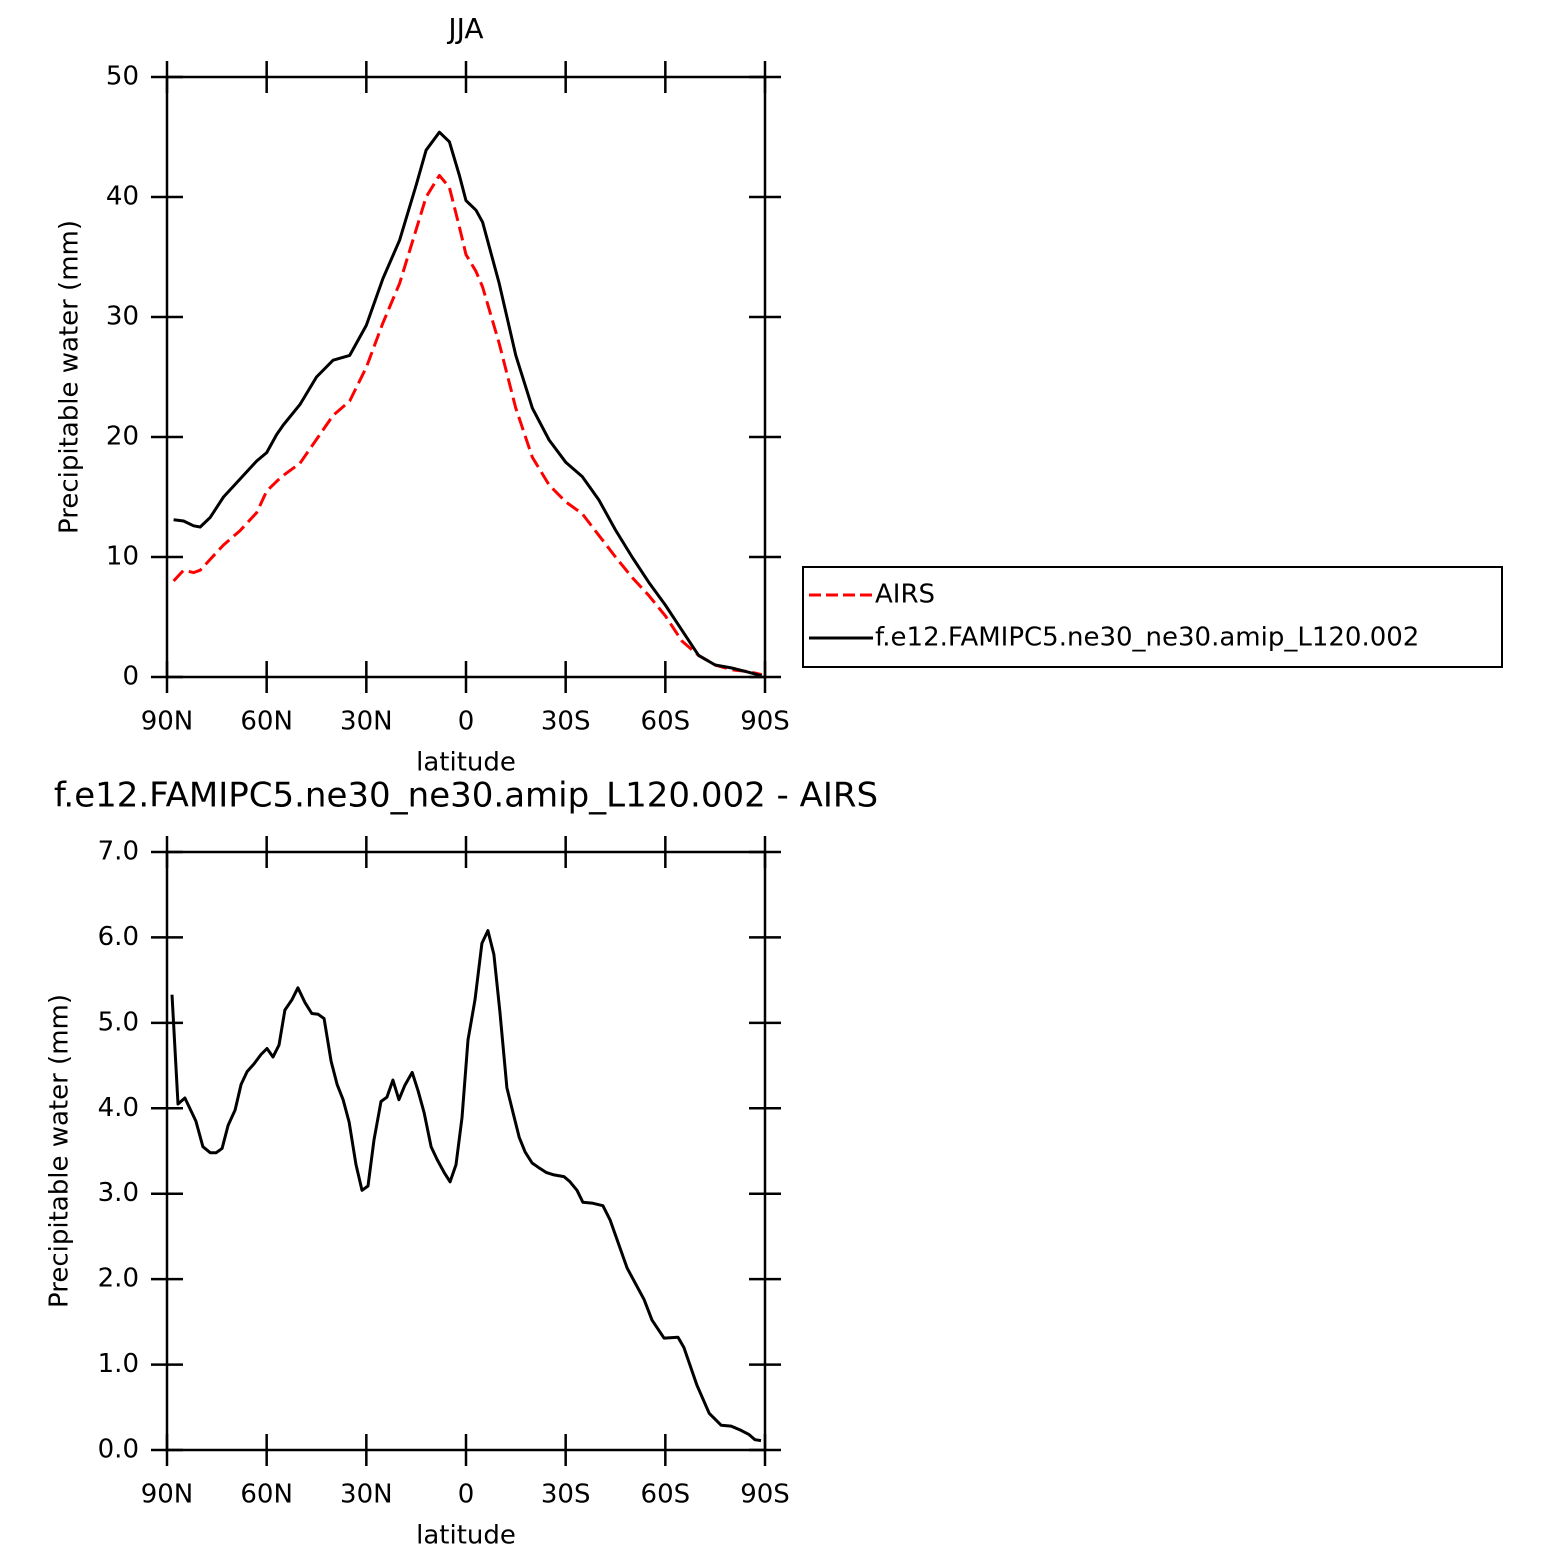 Image resolution: width=1558 pixels, height=1558 pixels. Describe the element at coordinates (1147, 638) in the screenshot. I see `legend-label: f.e12.FAMIPC5.ne30_ne30.amip_L120.002` at that location.